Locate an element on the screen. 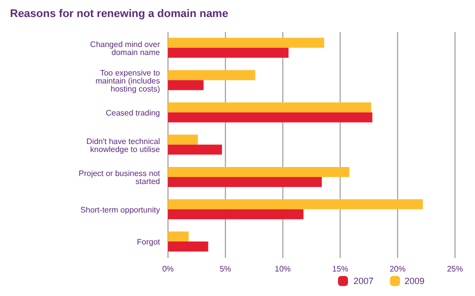 This screenshot has width=475, height=296. legend-label: 2009 is located at coordinates (414, 281).